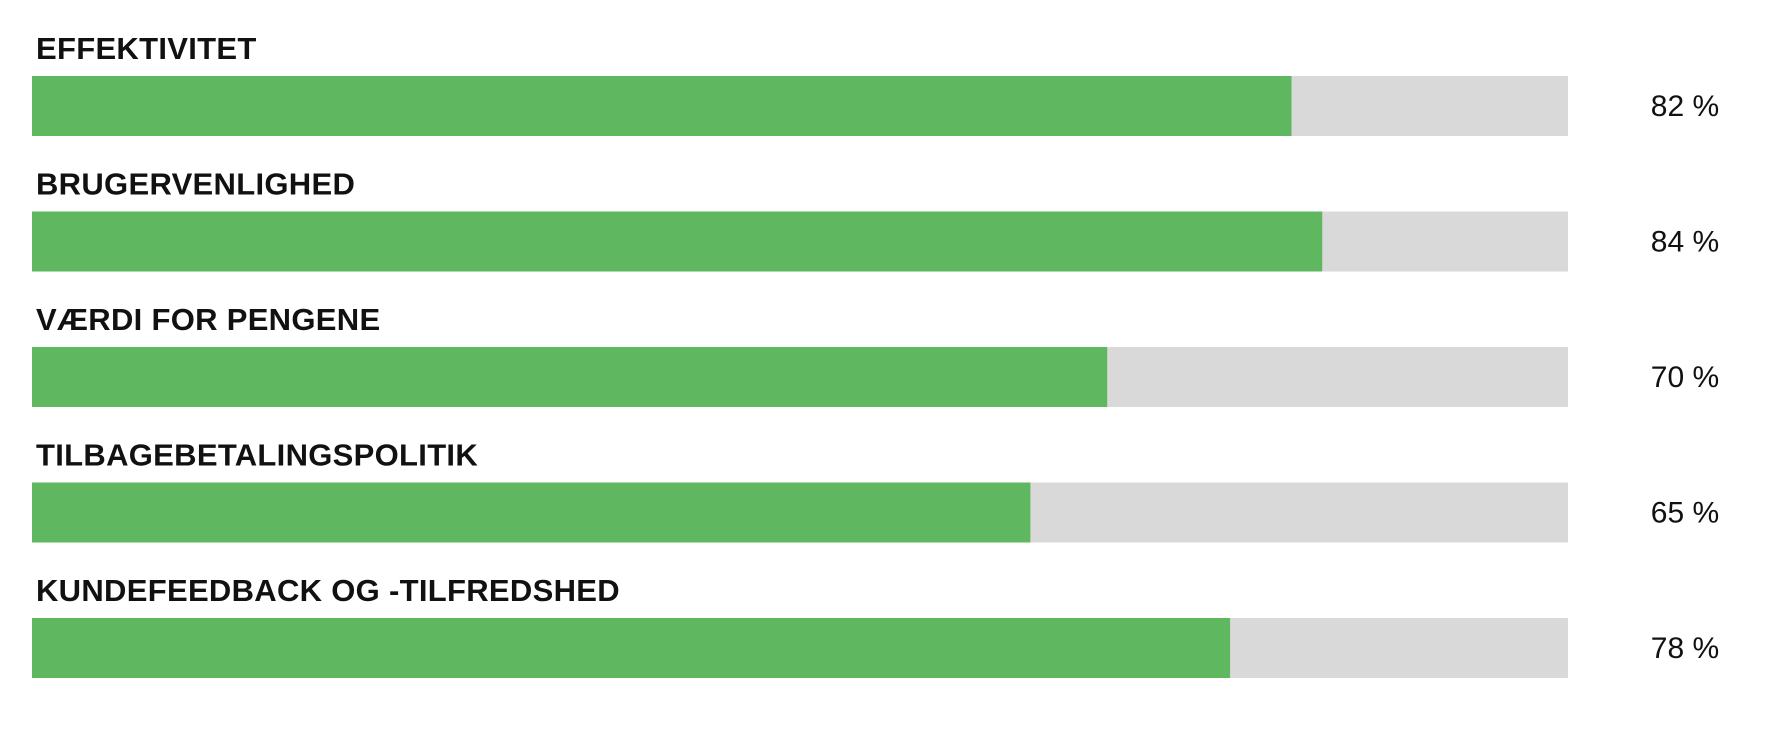 Image resolution: width=1770 pixels, height=730 pixels. What do you see at coordinates (195, 184) in the screenshot?
I see `category-label: BRUGERVENLIGHED` at bounding box center [195, 184].